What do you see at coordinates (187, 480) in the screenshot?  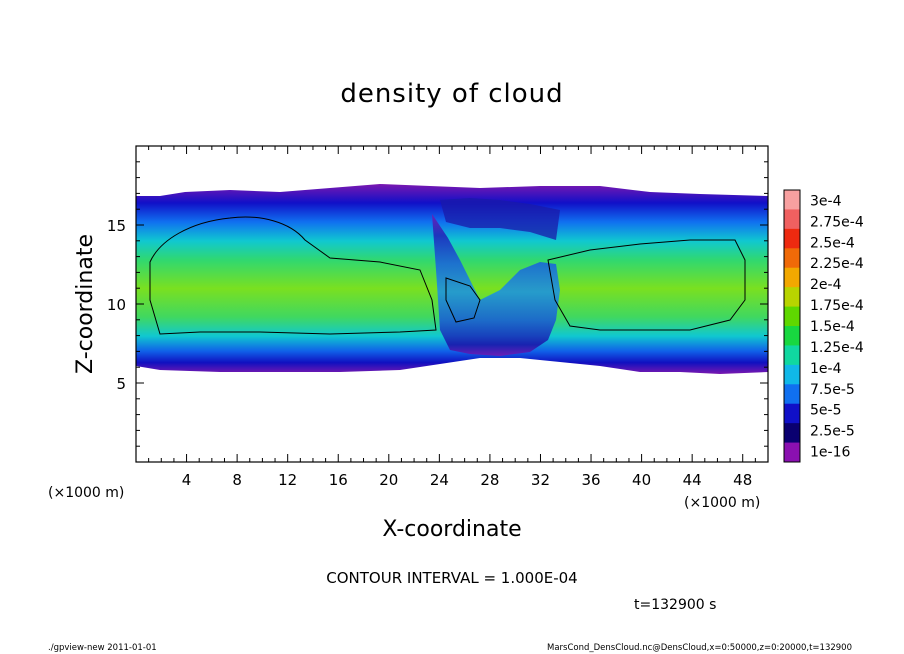 I see `x-tick-label: 4` at bounding box center [187, 480].